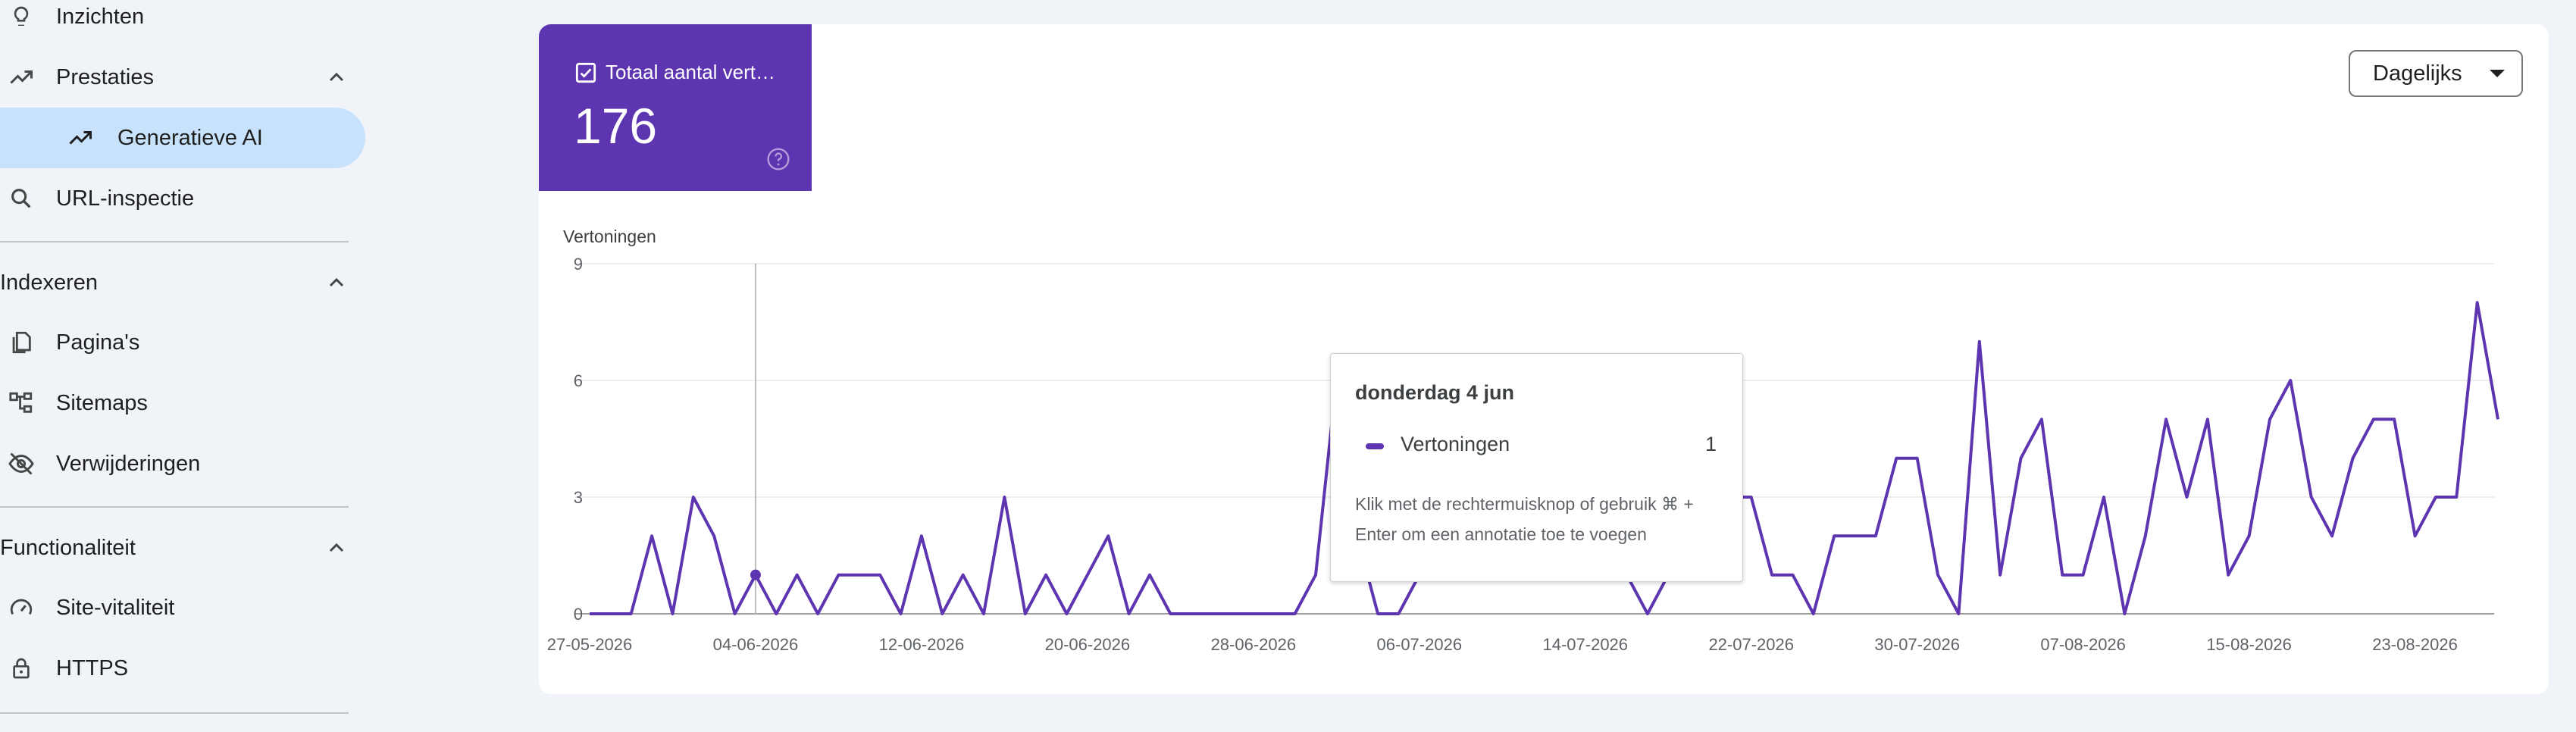  What do you see at coordinates (1254, 644) in the screenshot?
I see `x-tick-label: 28-06-2026` at bounding box center [1254, 644].